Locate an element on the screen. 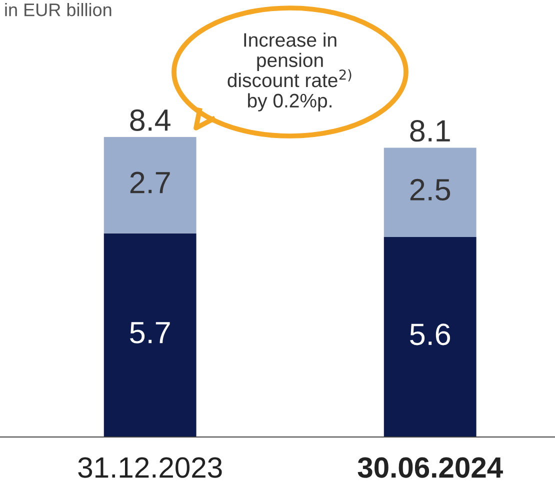  total-label: 8.4 is located at coordinates (150, 120).